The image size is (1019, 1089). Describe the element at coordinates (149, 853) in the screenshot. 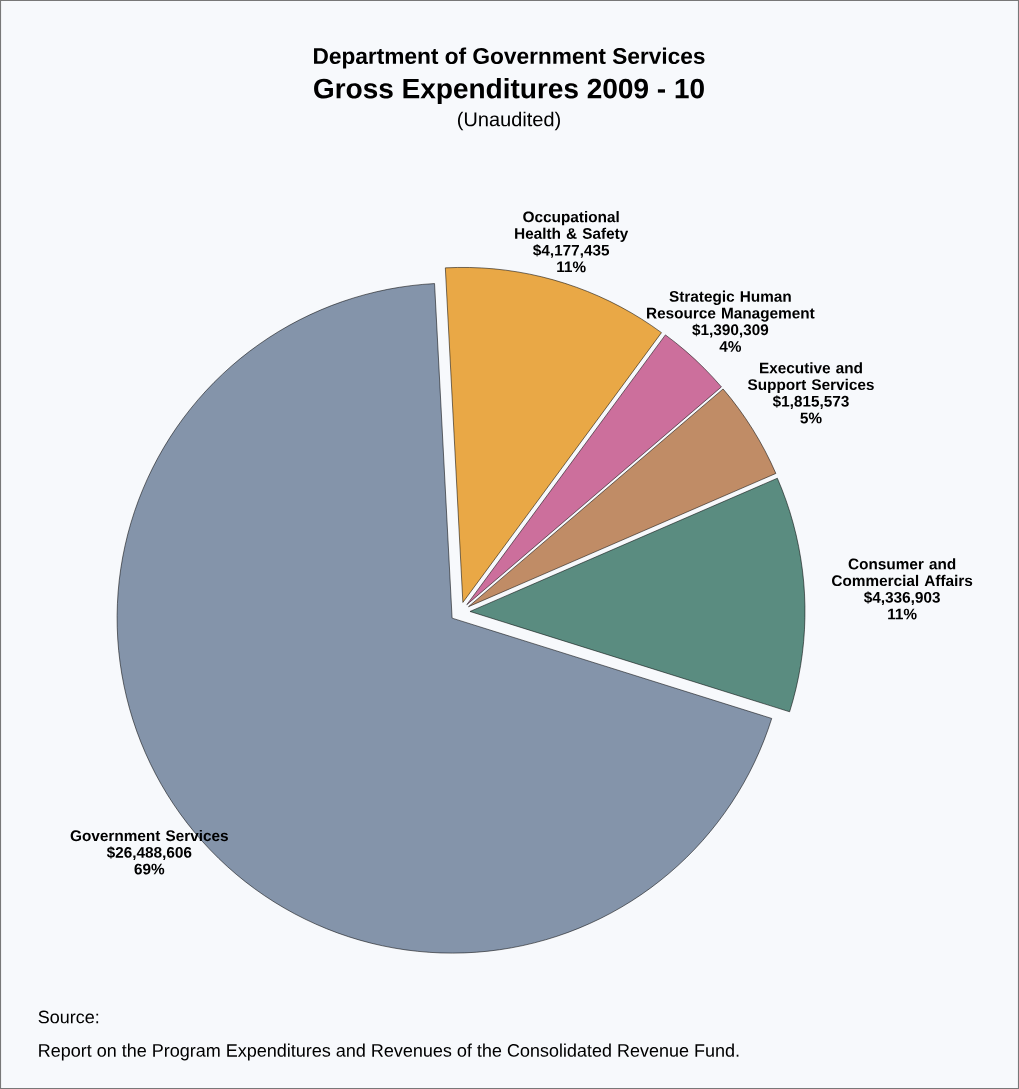

I see `data-label: $26,488,606` at that location.